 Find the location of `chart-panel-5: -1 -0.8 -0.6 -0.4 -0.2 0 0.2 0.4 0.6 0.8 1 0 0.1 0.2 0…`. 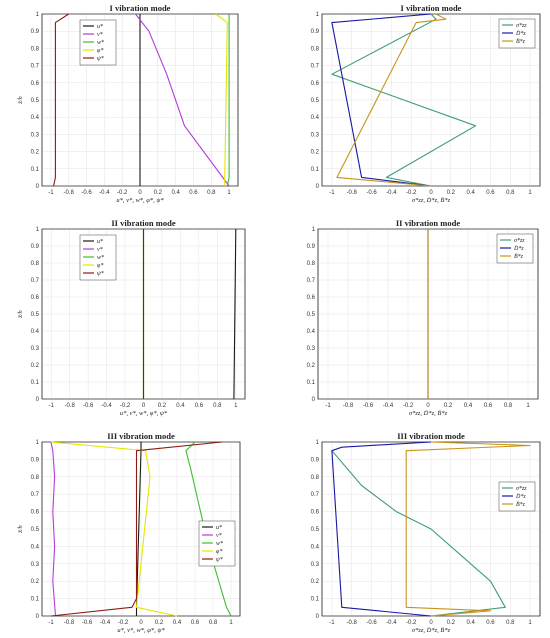

chart-panel-5: -1 -0.8 -0.6 -0.4 -0.2 0 0.2 0.4 0.6 0.8 1 0 0.1 0.2 0… is located at coordinates (129, 532).